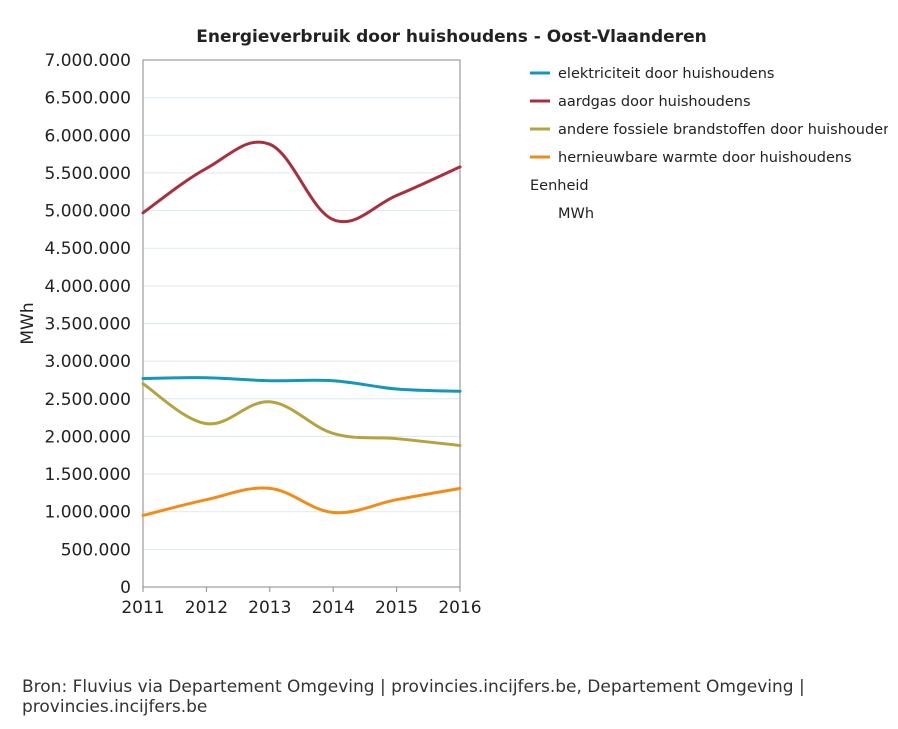 Image resolution: width=898 pixels, height=729 pixels. I want to click on x-tick-label: 2013, so click(269, 608).